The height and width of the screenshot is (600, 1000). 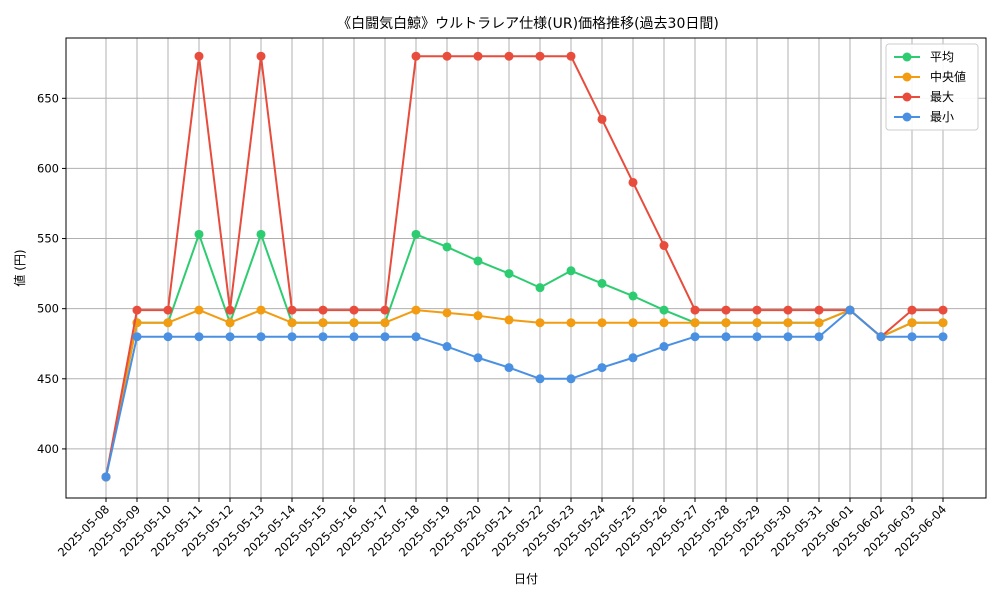 I want to click on y-tick-label: 500, so click(x=48, y=309).